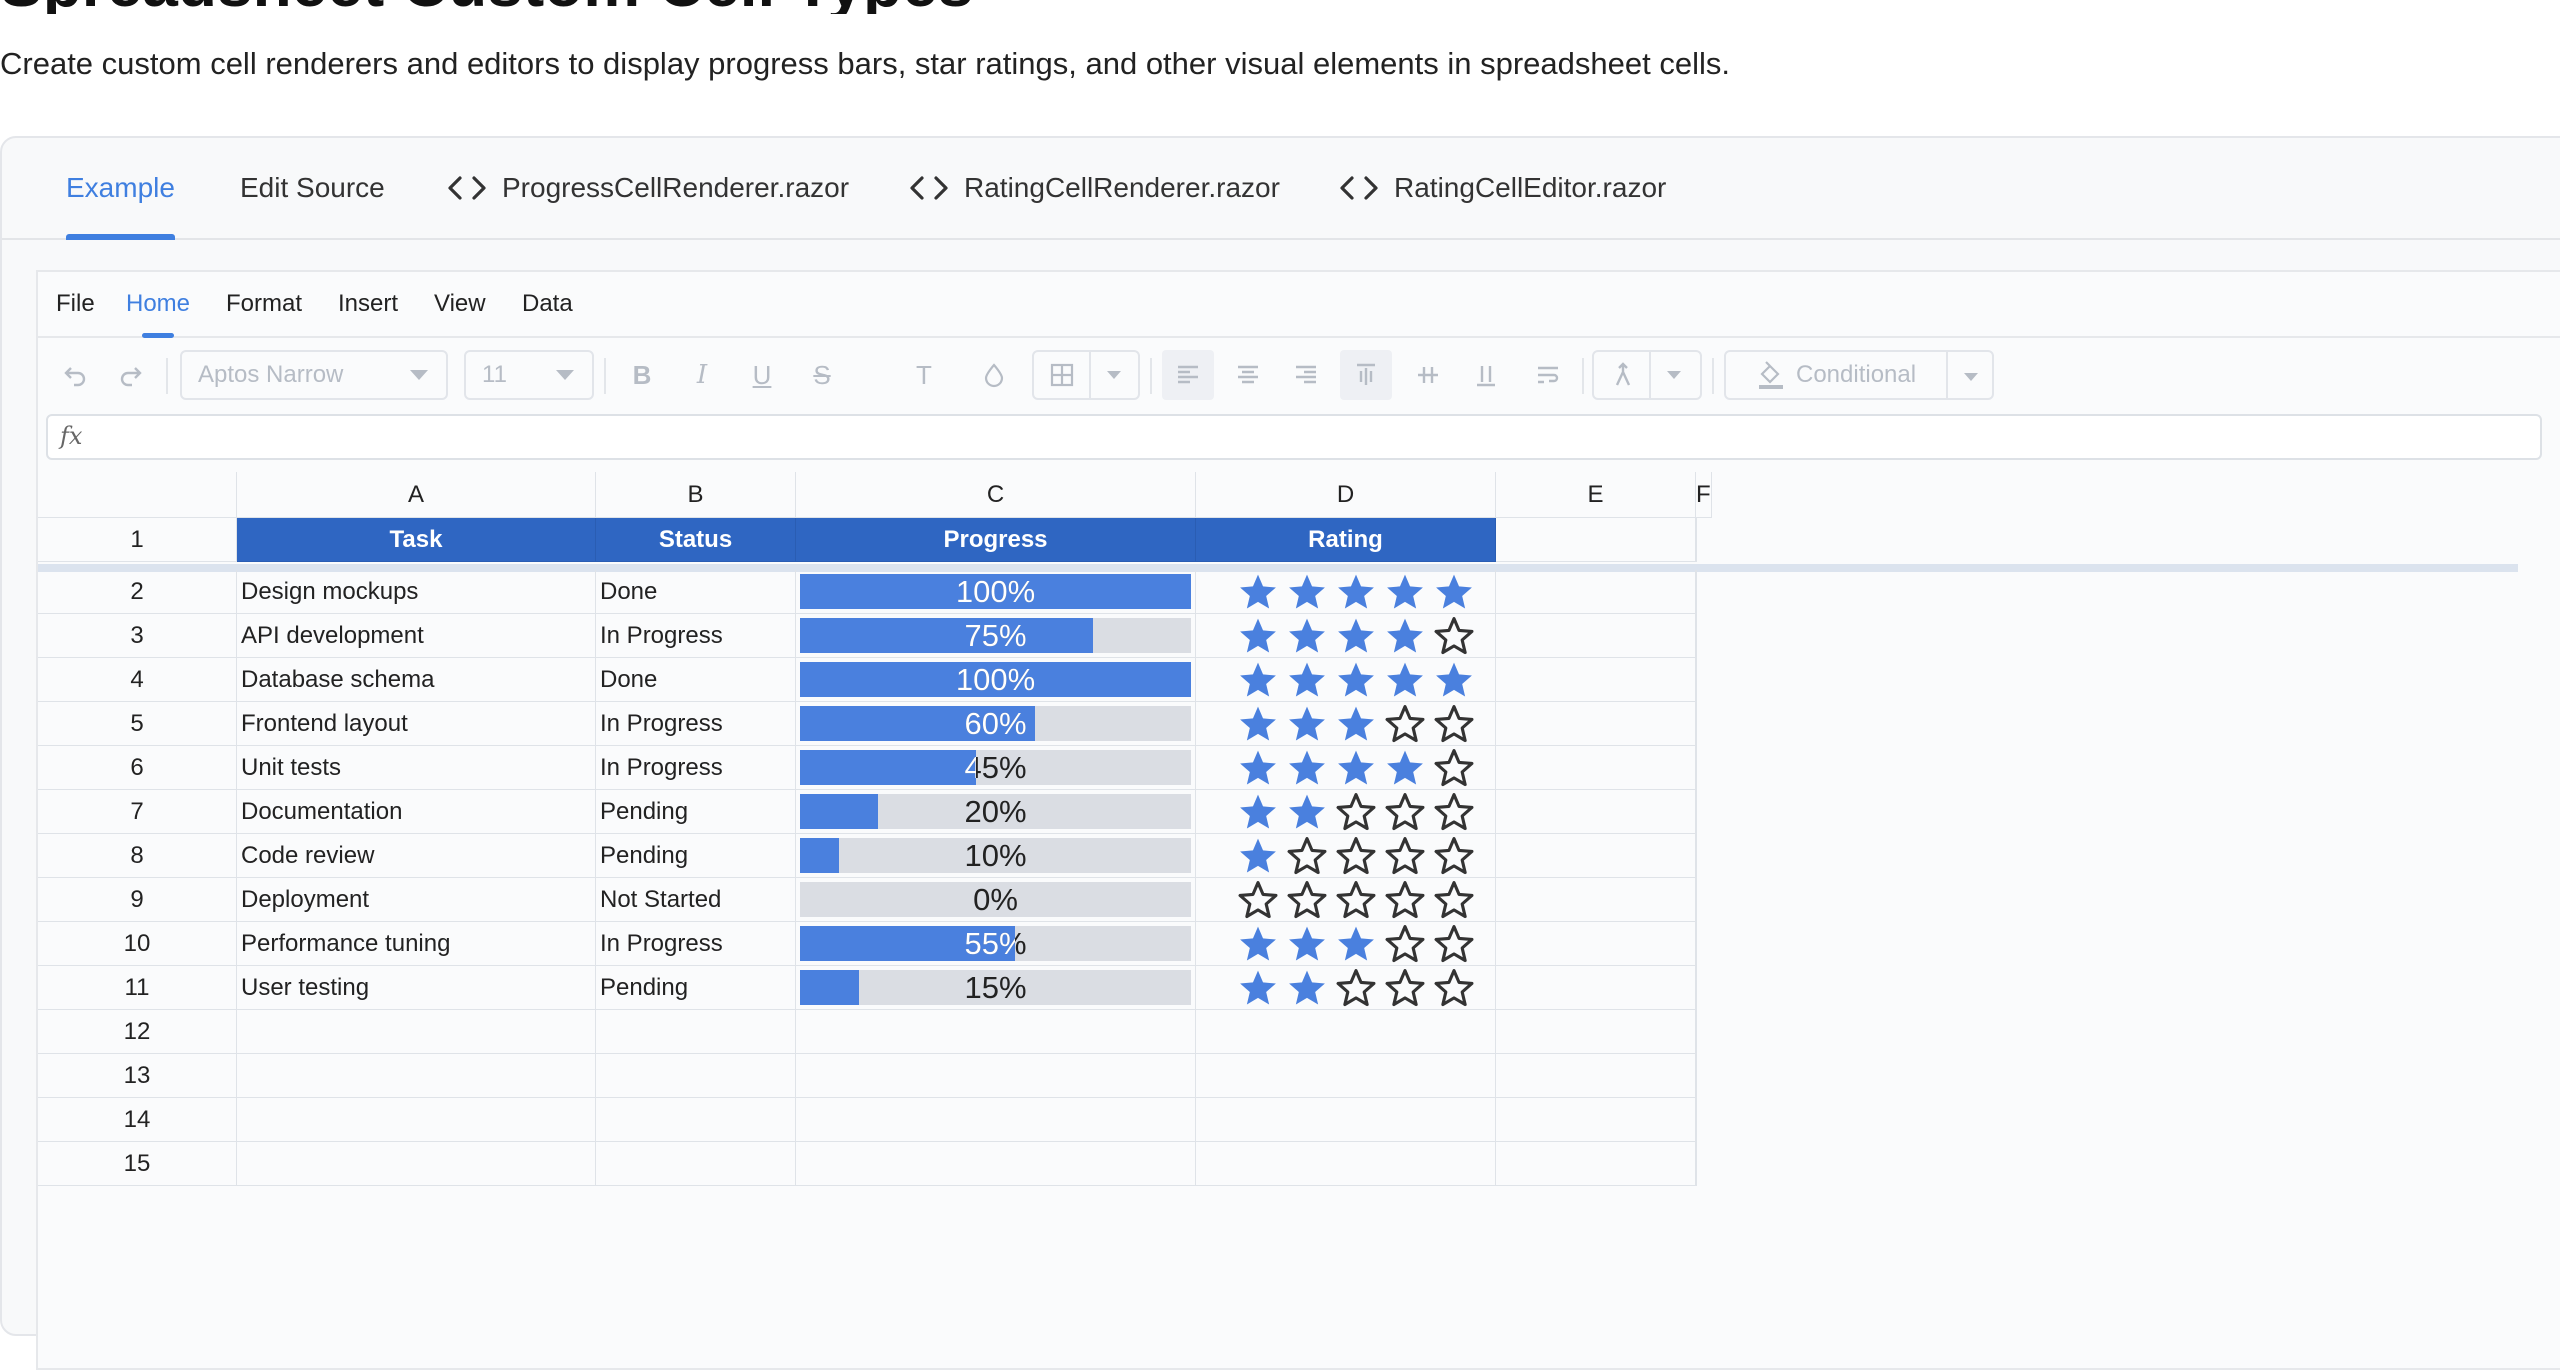 This screenshot has height=1370, width=2560. I want to click on column-header-a: A, so click(416, 495).